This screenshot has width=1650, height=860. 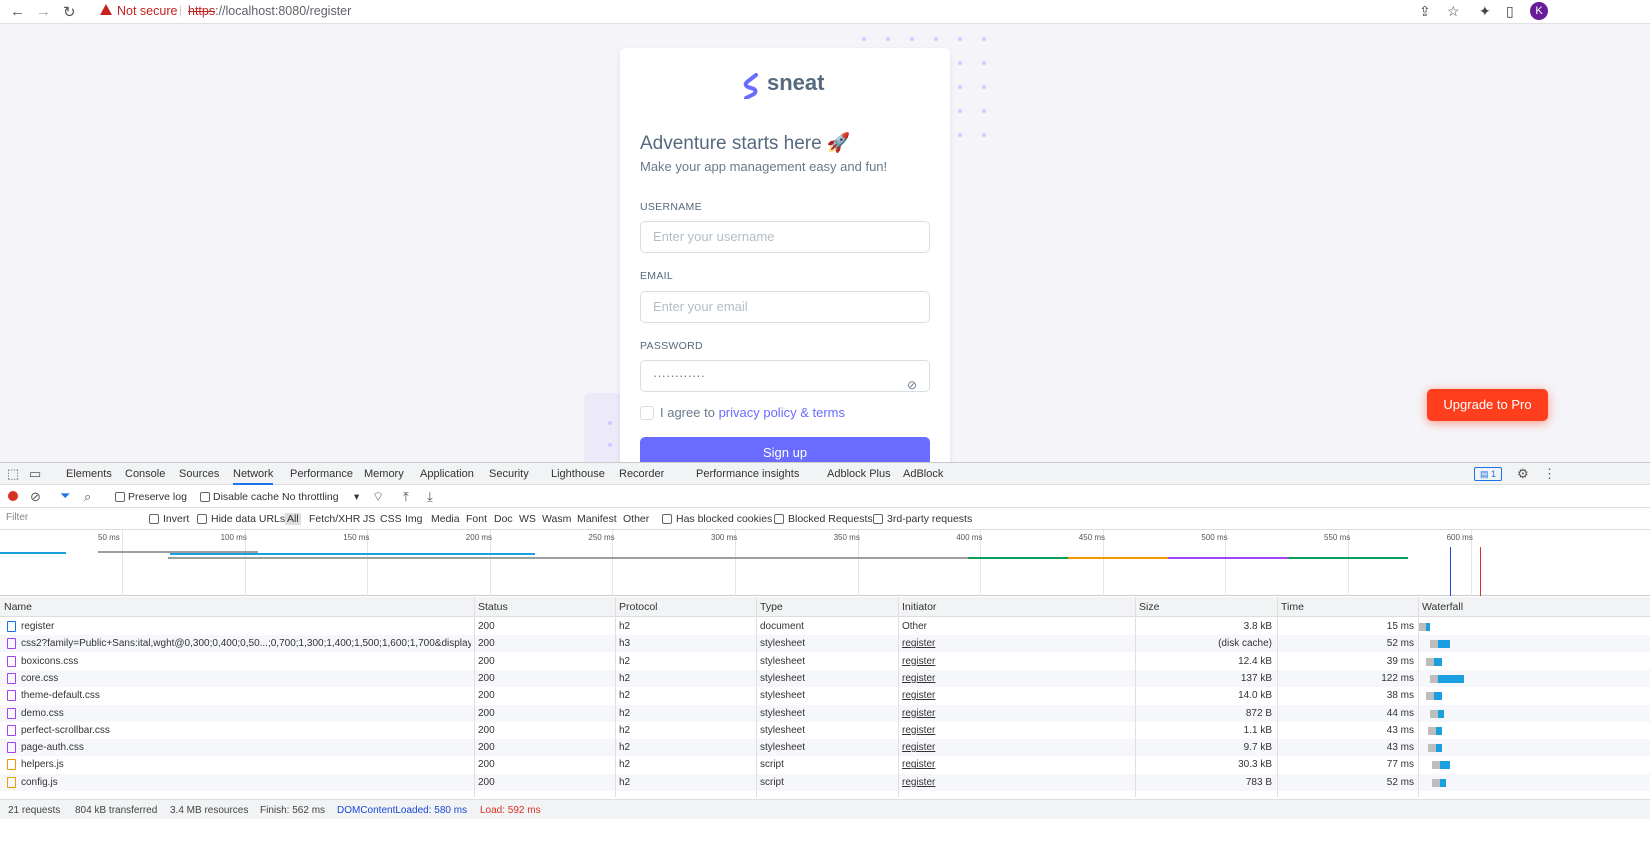 I want to click on search-icon: ⌕, so click(x=88, y=496).